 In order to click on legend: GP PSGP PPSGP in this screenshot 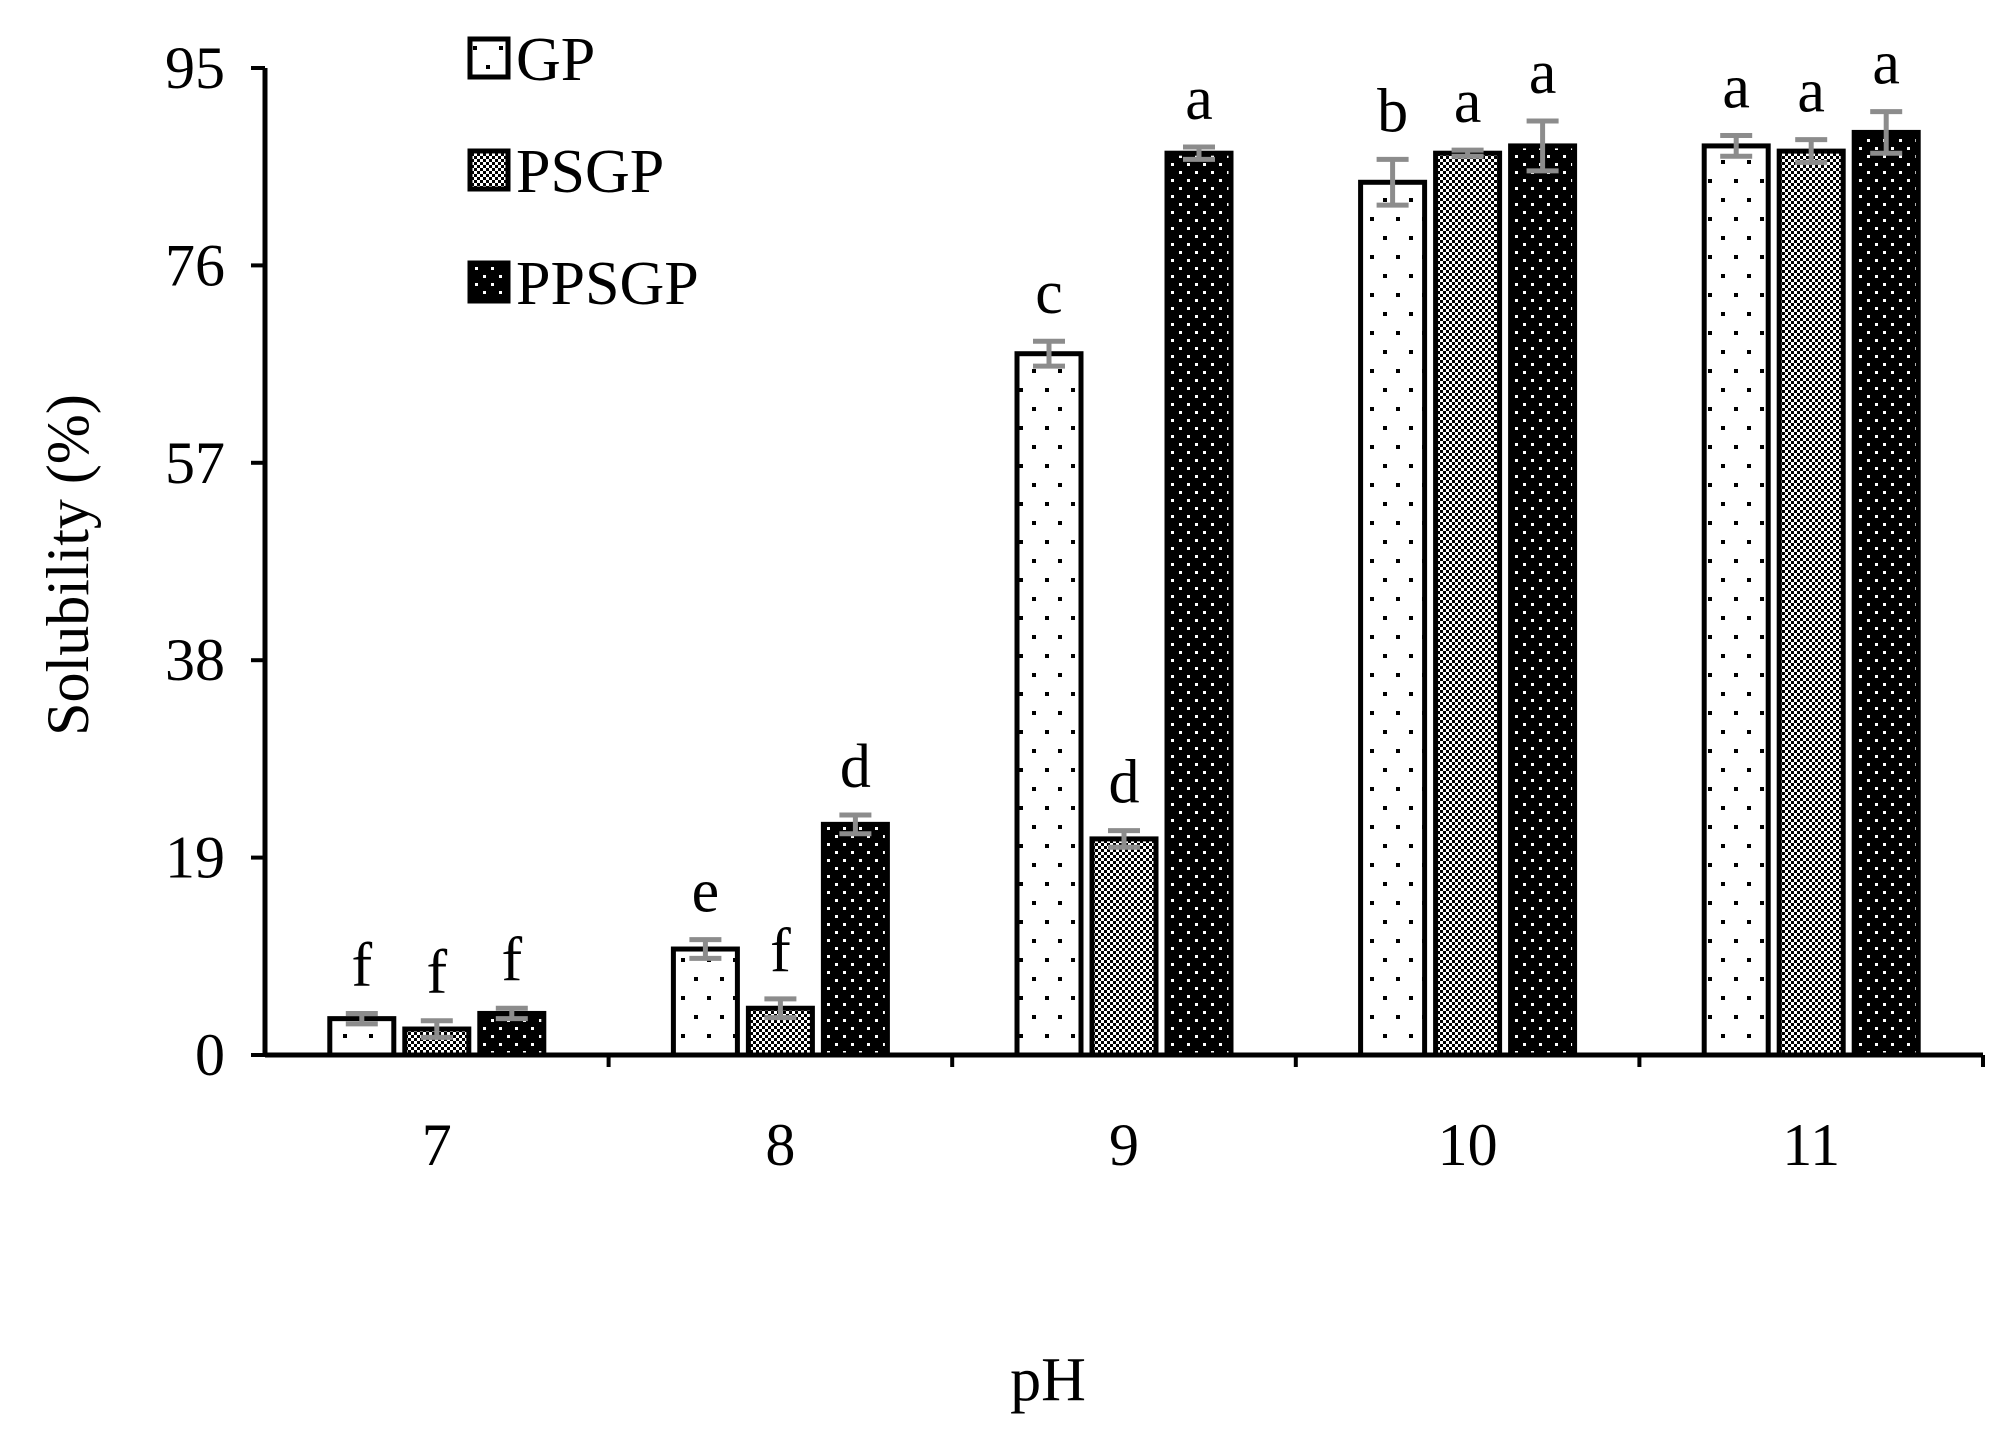, I will do `click(583, 172)`.